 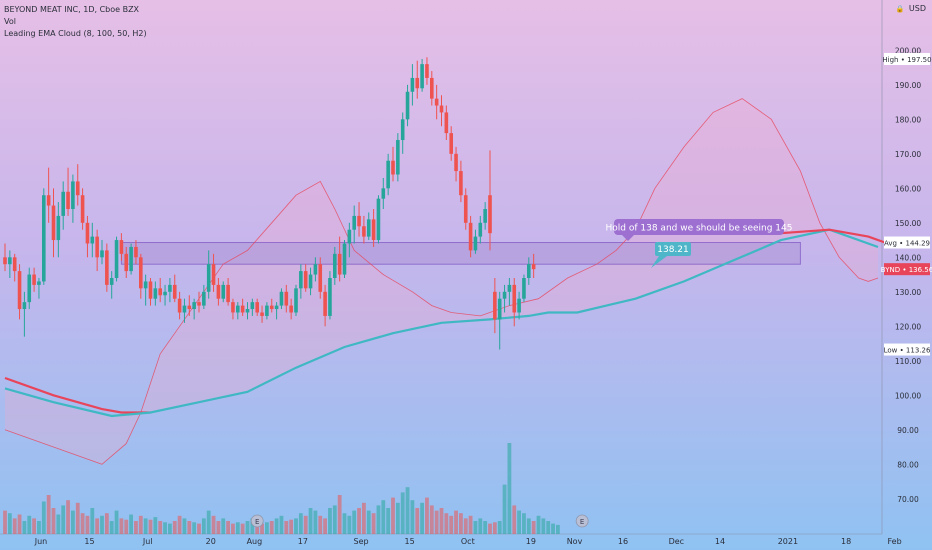 What do you see at coordinates (89, 541) in the screenshot?
I see `x-tick-label: 15` at bounding box center [89, 541].